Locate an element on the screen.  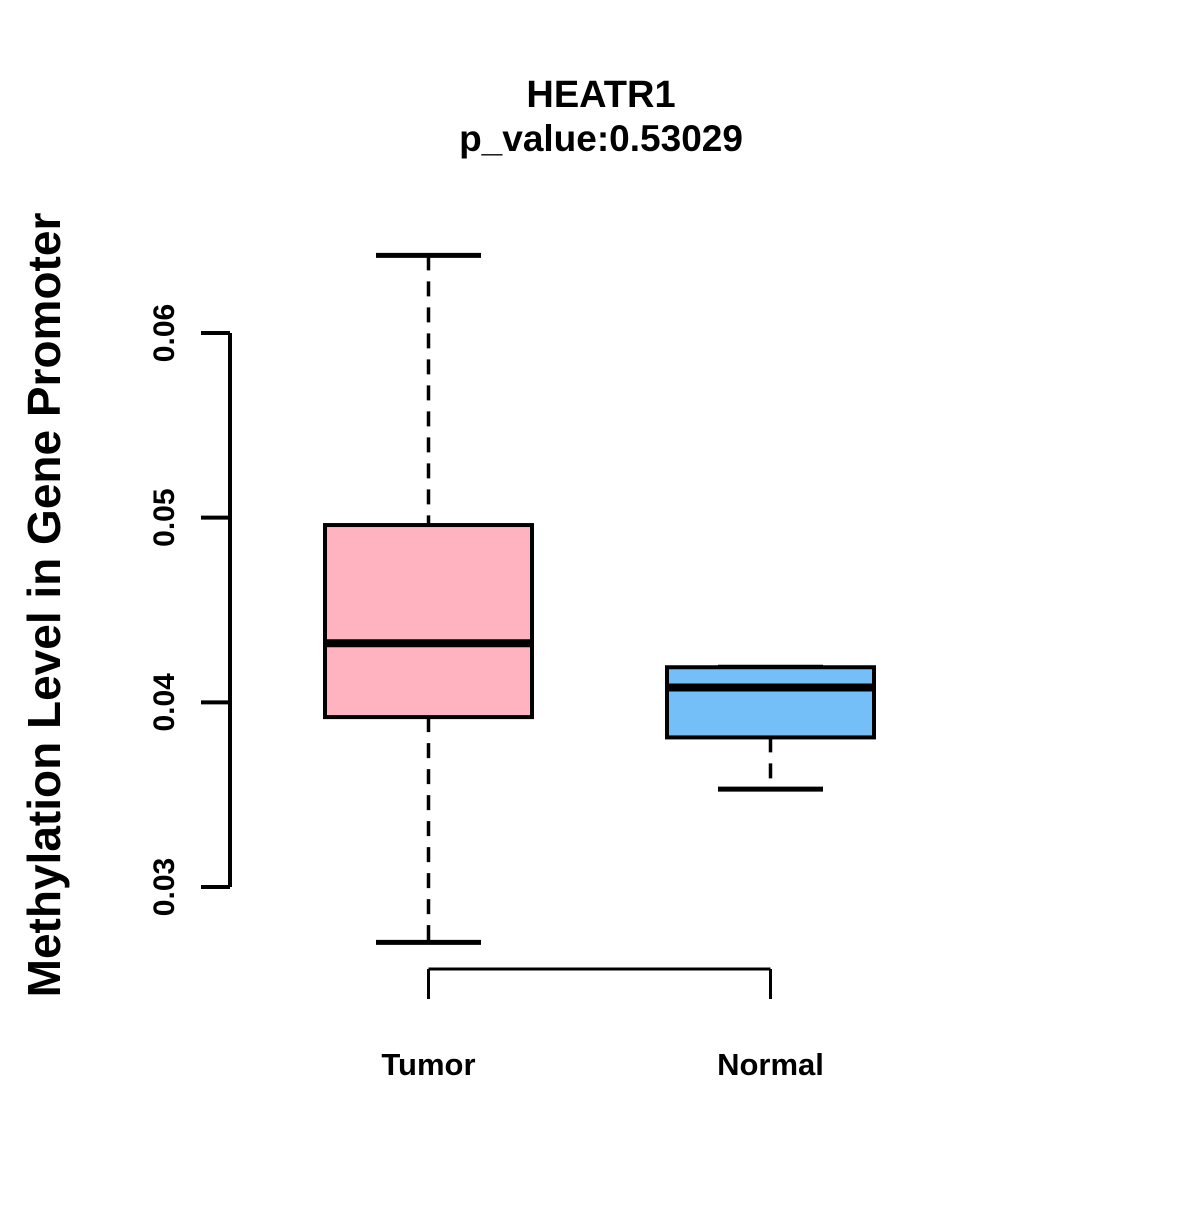
y-axis-label: Methylation Level in Gene Promoter is located at coordinates (44, 605).